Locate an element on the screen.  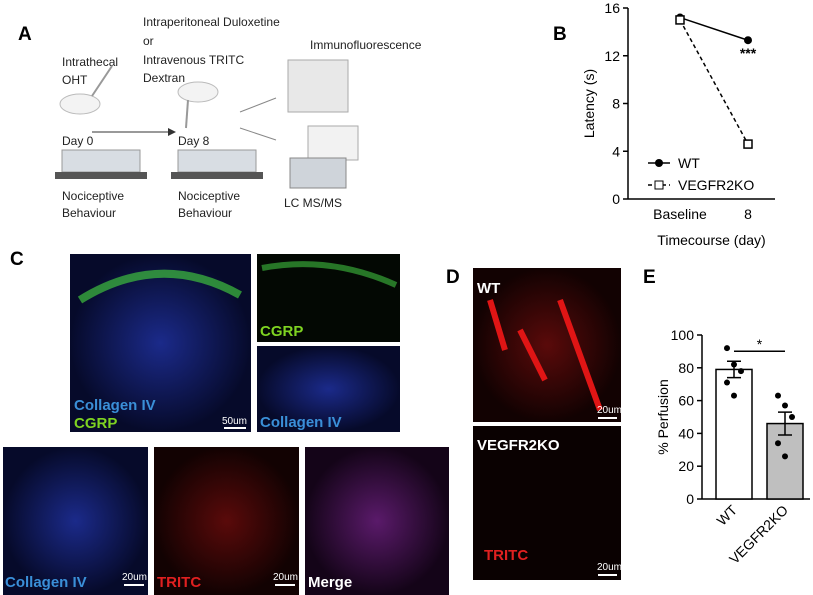
step-text: Day 0 is located at coordinates (78, 141).